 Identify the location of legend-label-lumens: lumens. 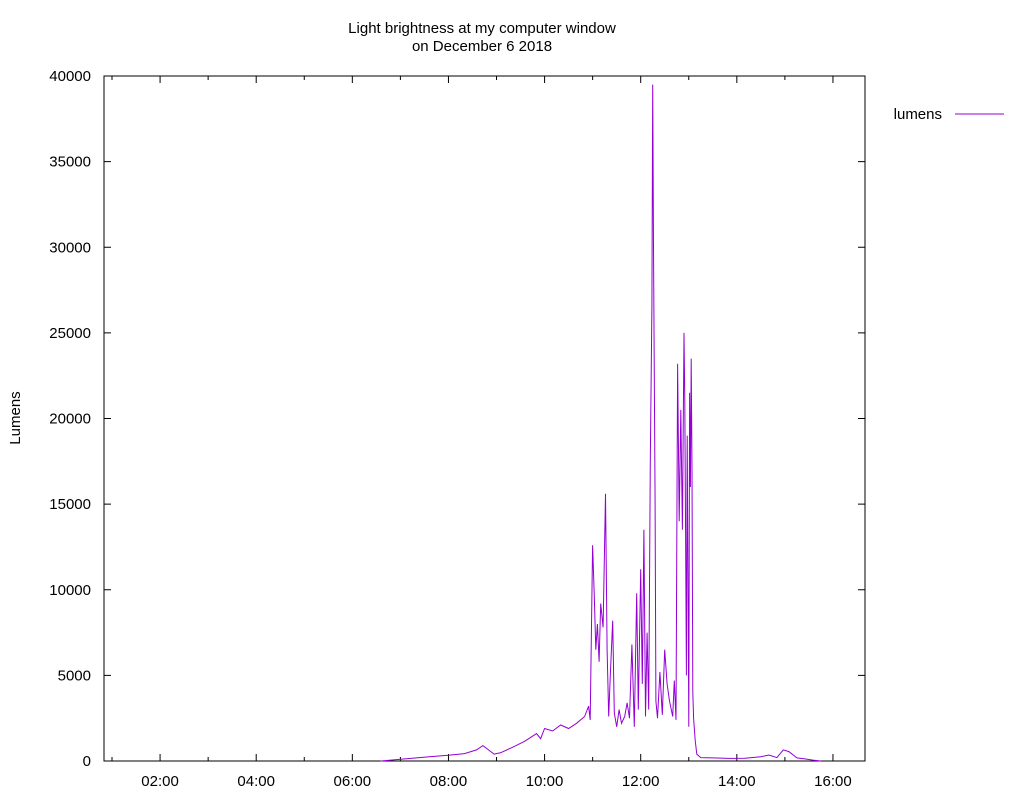
(918, 114).